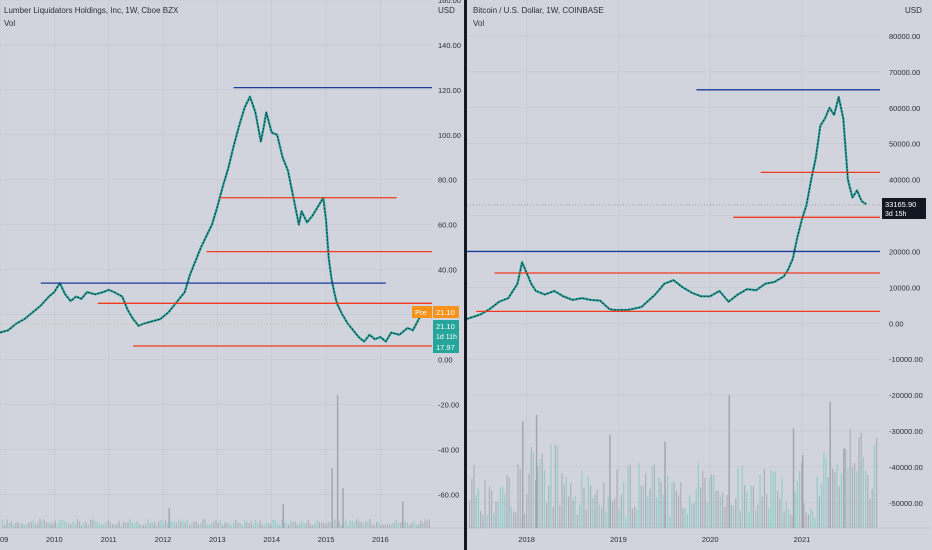  What do you see at coordinates (4, 539) in the screenshot?
I see `x-tick-label: 2009` at bounding box center [4, 539].